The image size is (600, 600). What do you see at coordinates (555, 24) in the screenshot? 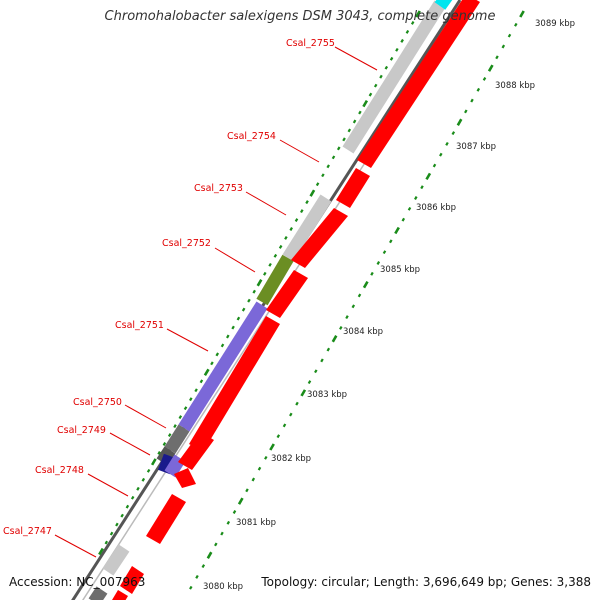
I see `kbp-label-3089: 3089 kbp` at bounding box center [555, 24].